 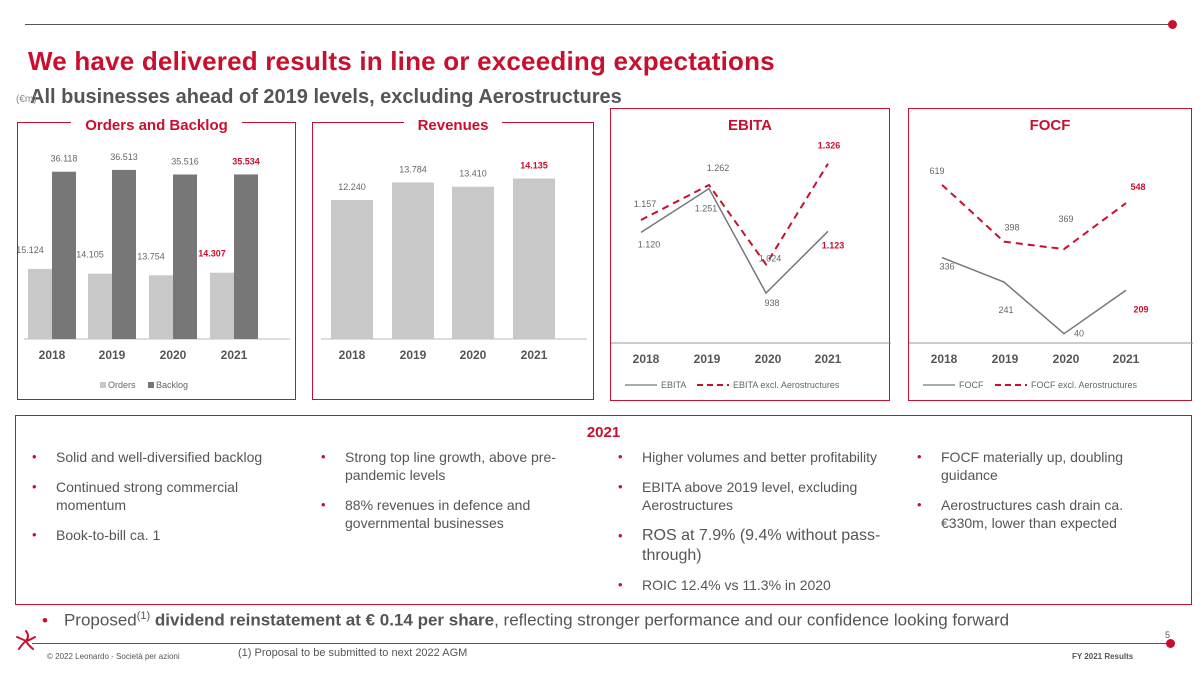 What do you see at coordinates (64, 159) in the screenshot?
I see `backlog-value-label: 36.118` at bounding box center [64, 159].